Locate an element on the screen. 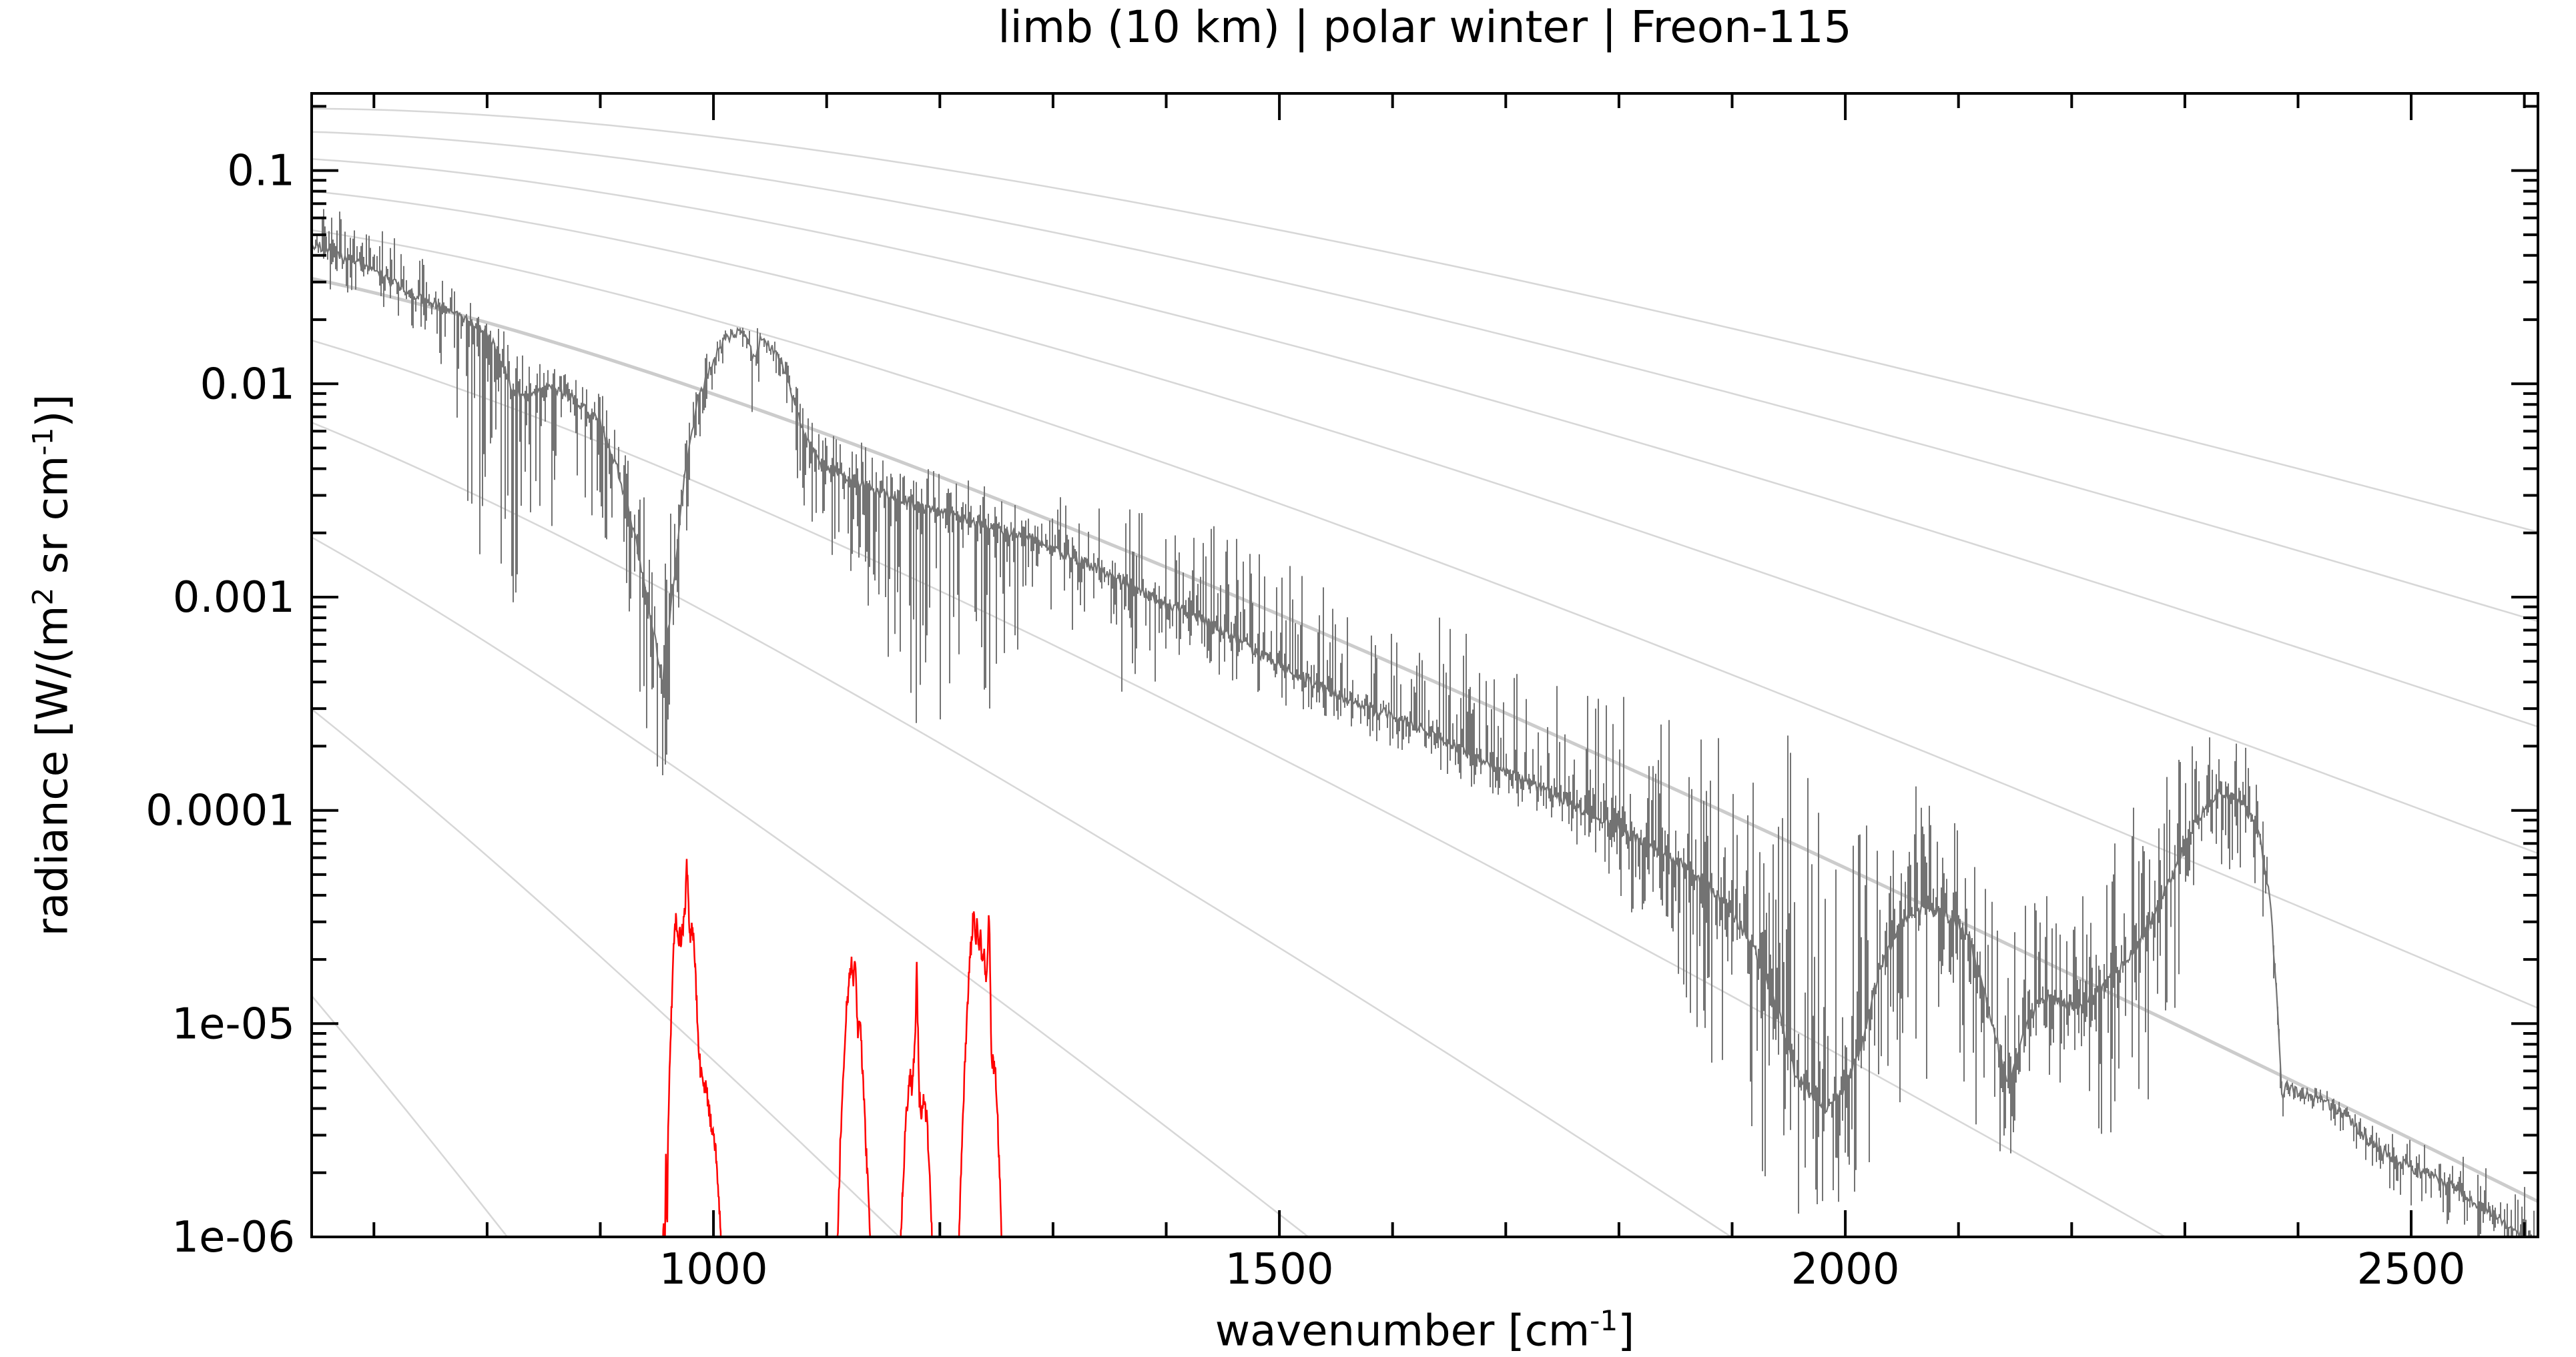  x-tick-label: 2500 is located at coordinates (2411, 1269).